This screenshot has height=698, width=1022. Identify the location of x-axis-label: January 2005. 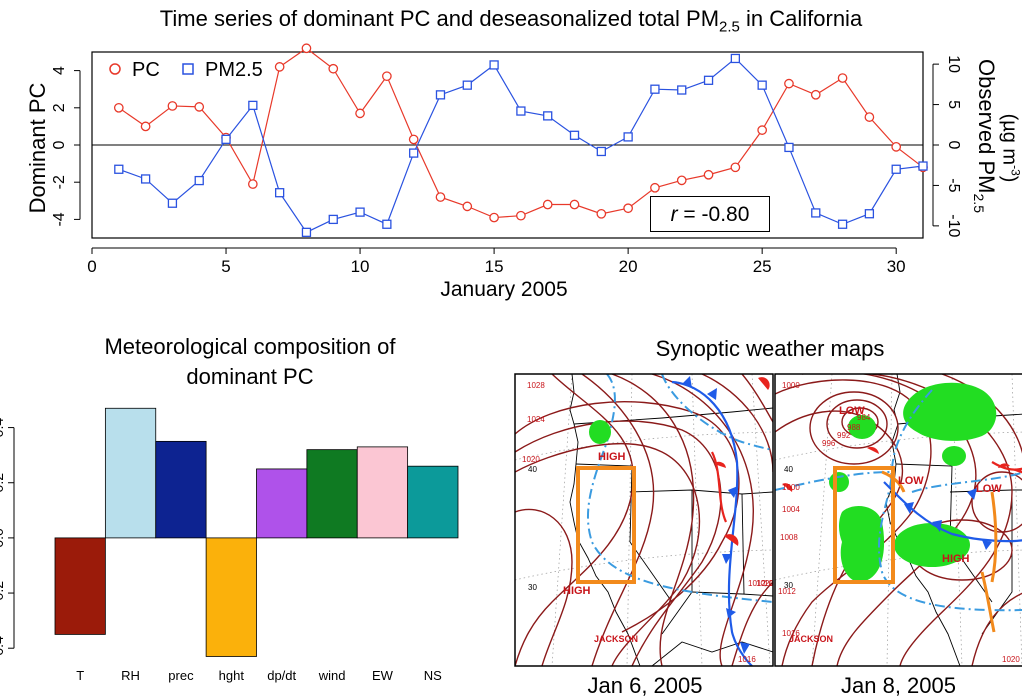
(504, 289).